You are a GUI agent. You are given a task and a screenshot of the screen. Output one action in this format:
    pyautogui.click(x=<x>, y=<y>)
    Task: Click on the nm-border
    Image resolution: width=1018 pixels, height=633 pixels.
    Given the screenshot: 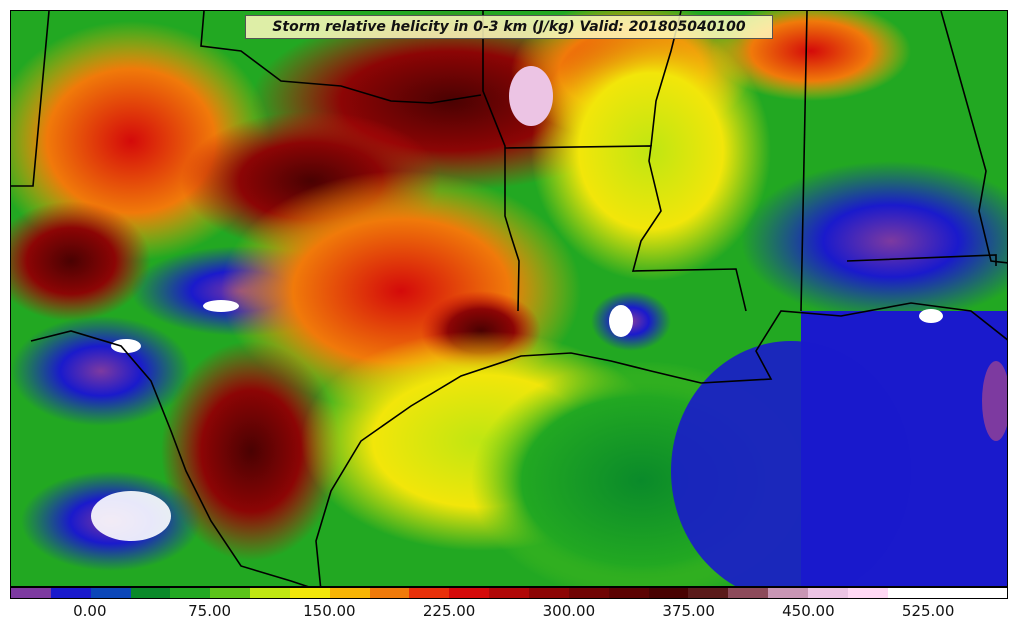 What is the action you would take?
    pyautogui.click(x=30, y=99)
    